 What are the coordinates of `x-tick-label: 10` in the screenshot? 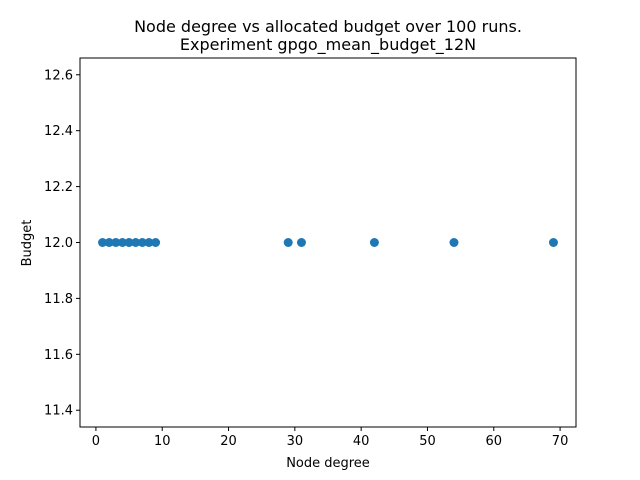 It's located at (162, 441).